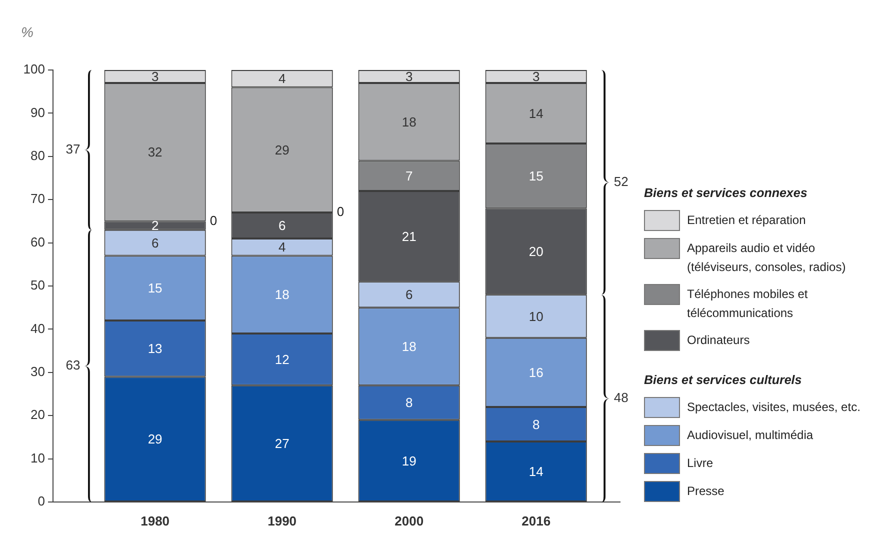  I want to click on annotation: 63, so click(73, 365).